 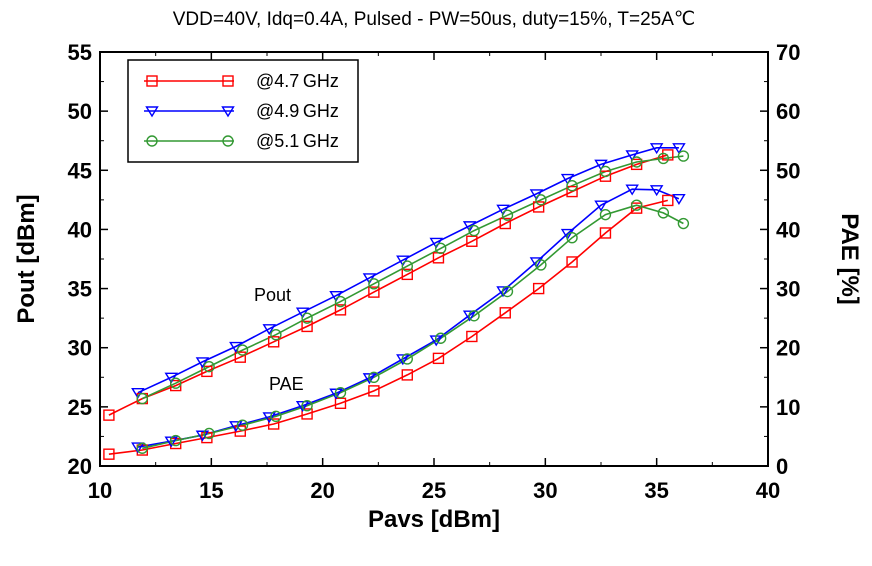 I want to click on annotation-pae: PAE, so click(x=286, y=384).